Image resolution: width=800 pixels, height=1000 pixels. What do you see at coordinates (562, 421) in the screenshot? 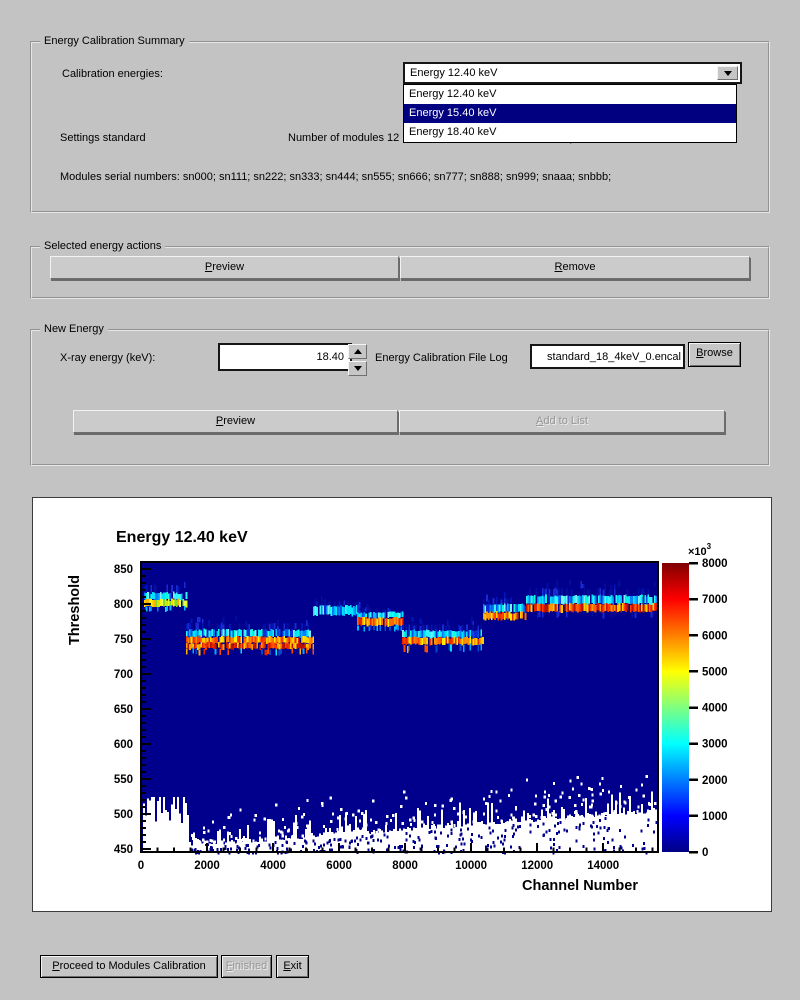
I see `add-to-list-button: Add to List` at bounding box center [562, 421].